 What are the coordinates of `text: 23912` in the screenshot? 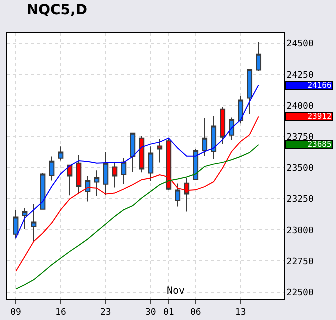 It's located at (320, 116).